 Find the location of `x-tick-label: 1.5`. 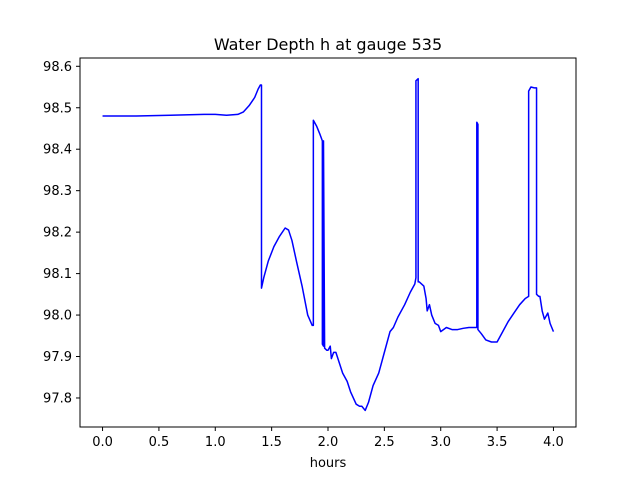

x-tick-label: 1.5 is located at coordinates (271, 442).